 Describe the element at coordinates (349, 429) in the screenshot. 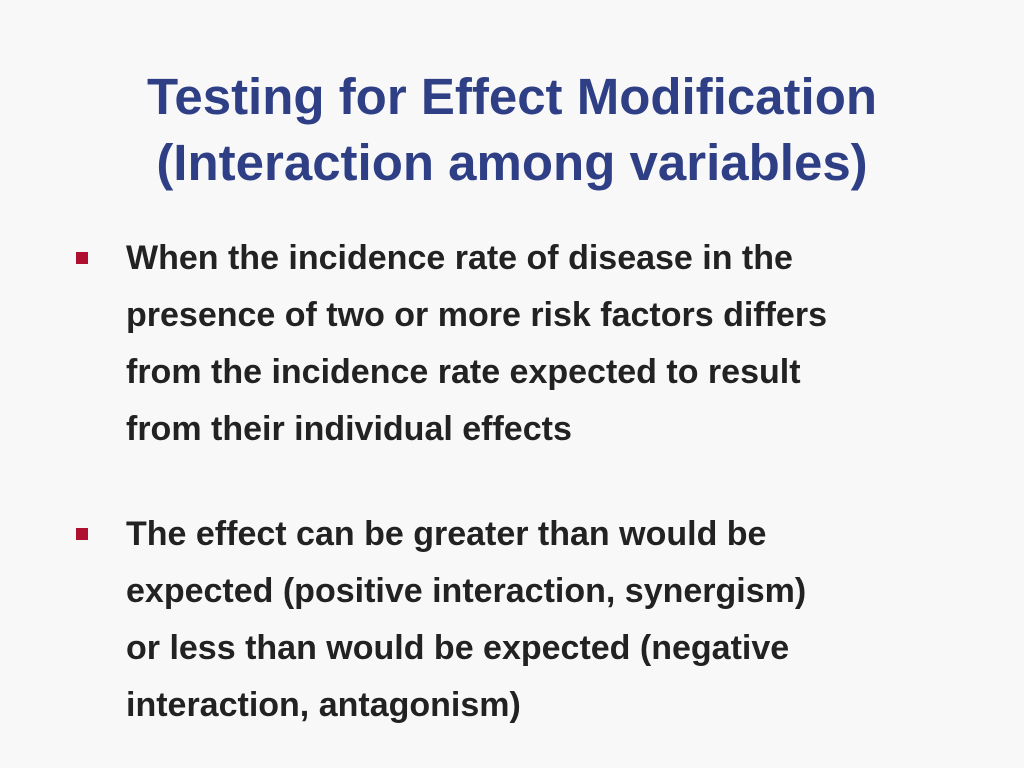

I see `bullet-line: from their individual effects` at that location.